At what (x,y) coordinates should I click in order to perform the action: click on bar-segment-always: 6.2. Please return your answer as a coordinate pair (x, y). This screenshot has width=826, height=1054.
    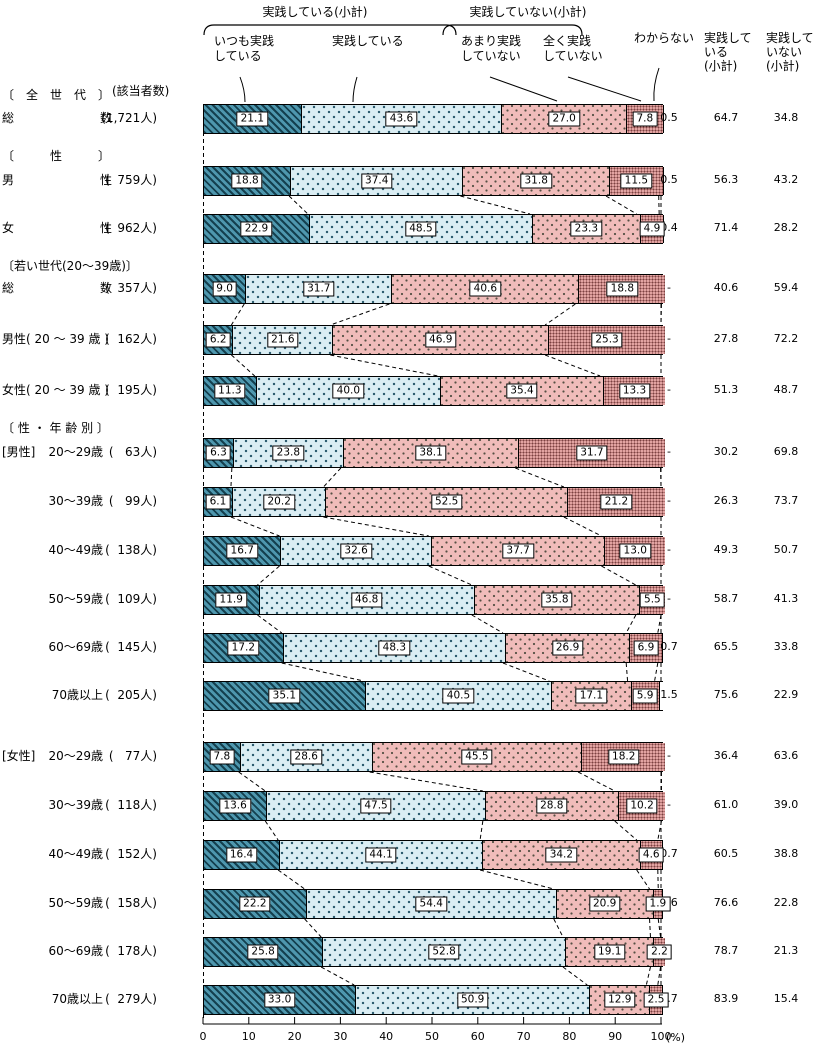
    Looking at the image, I should click on (218, 340).